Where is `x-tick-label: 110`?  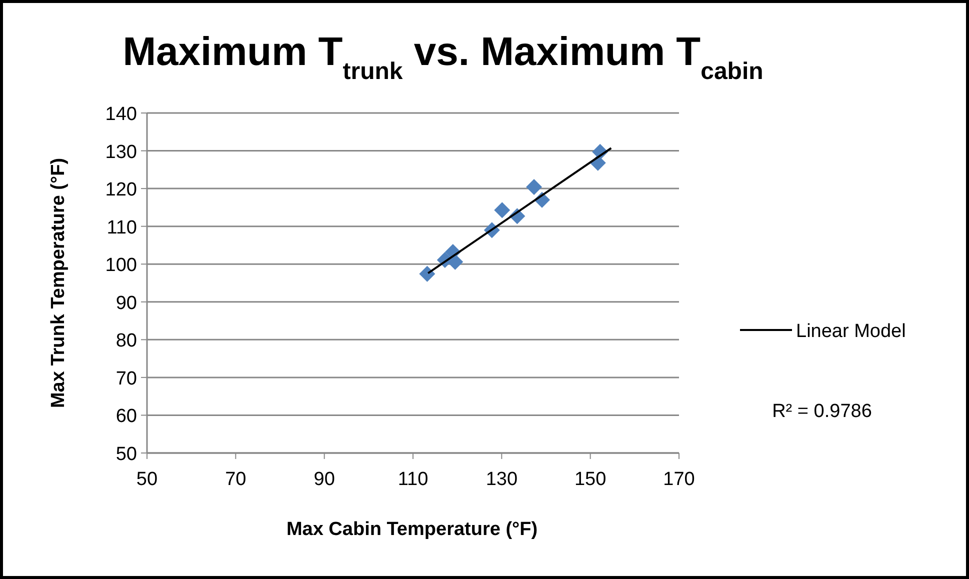 x-tick-label: 110 is located at coordinates (413, 479).